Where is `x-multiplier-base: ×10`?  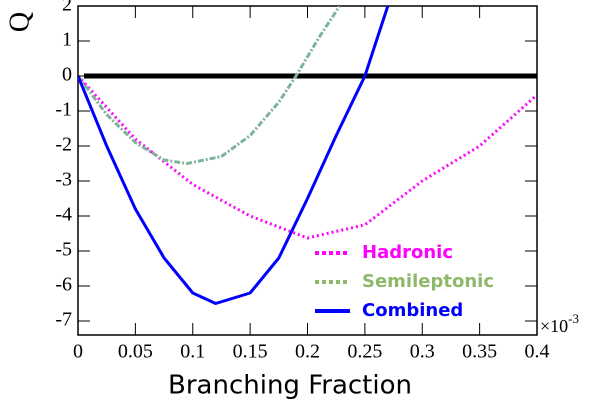
x-multiplier-base: ×10 is located at coordinates (554, 326).